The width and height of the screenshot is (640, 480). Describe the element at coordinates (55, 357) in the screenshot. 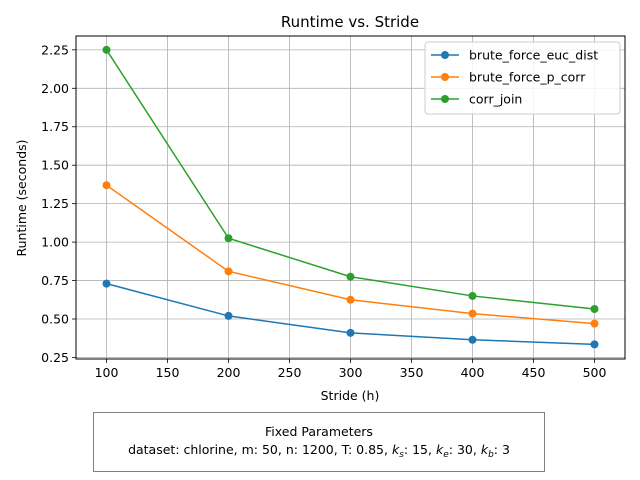

I see `y-tick-label: 0.25` at that location.